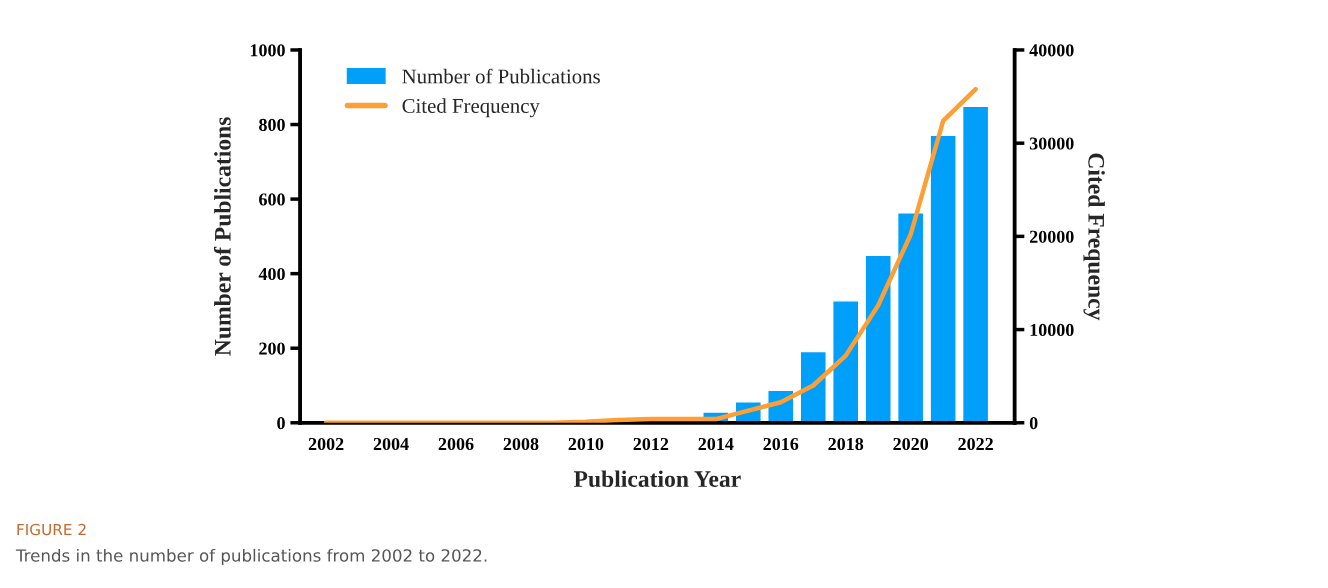 Image resolution: width=1328 pixels, height=588 pixels. I want to click on y-tick-label: 1000, so click(267, 50).